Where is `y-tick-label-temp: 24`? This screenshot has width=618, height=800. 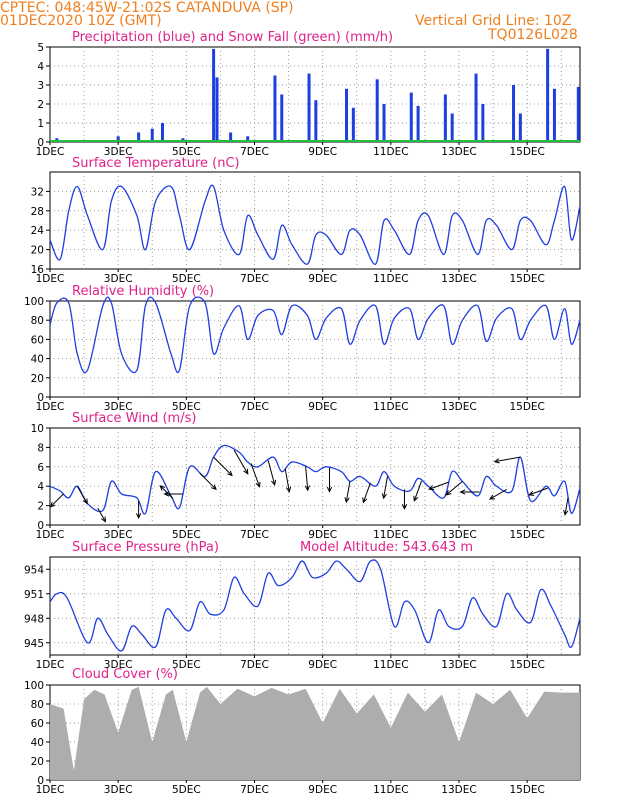
y-tick-label-temp: 24 is located at coordinates (38, 231).